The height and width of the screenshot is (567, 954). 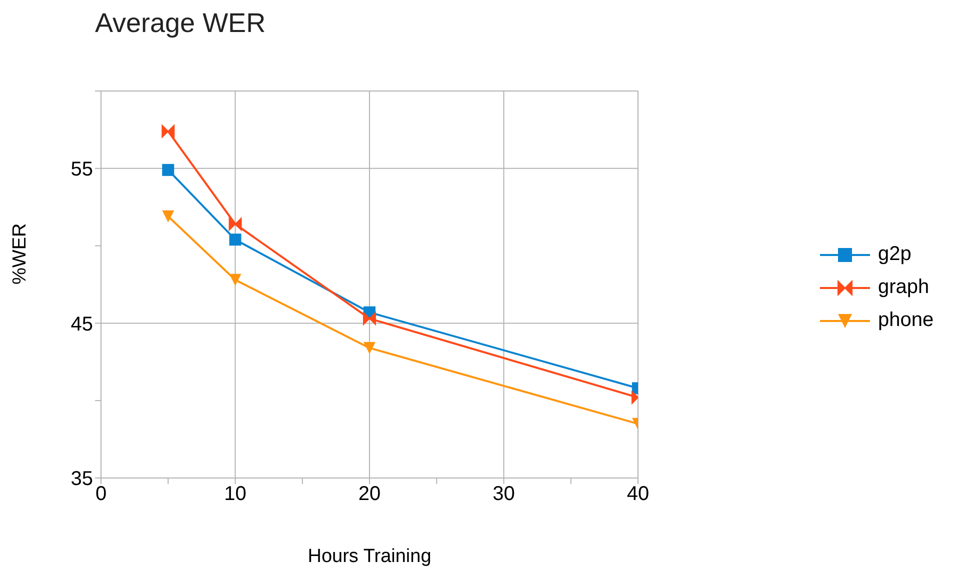 I want to click on legend-label: graph, so click(x=904, y=287).